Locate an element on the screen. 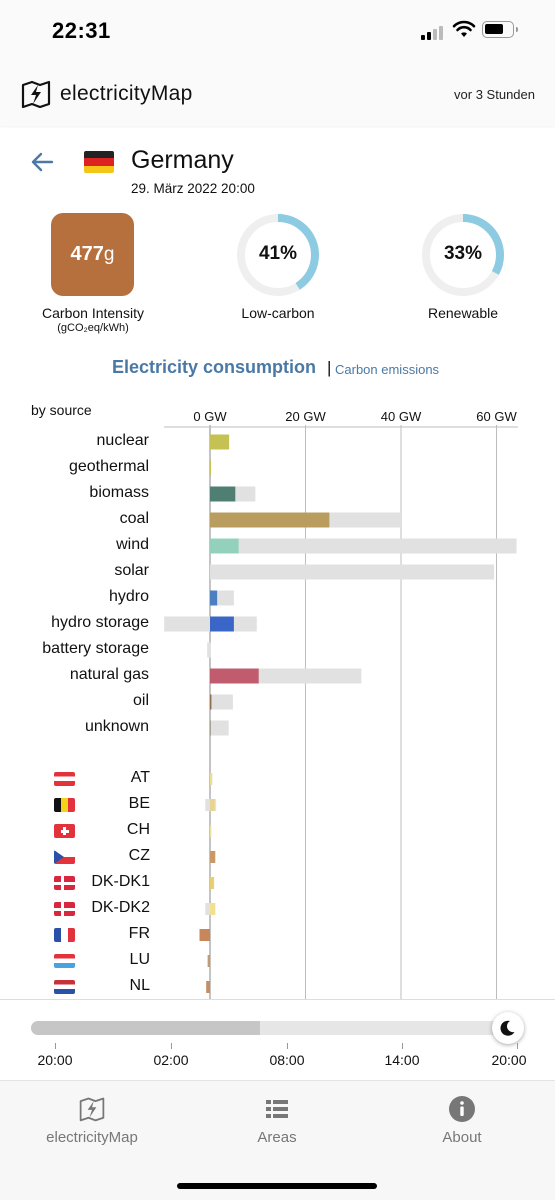 The width and height of the screenshot is (555, 1200). production-bar-unknown is located at coordinates (210, 728).